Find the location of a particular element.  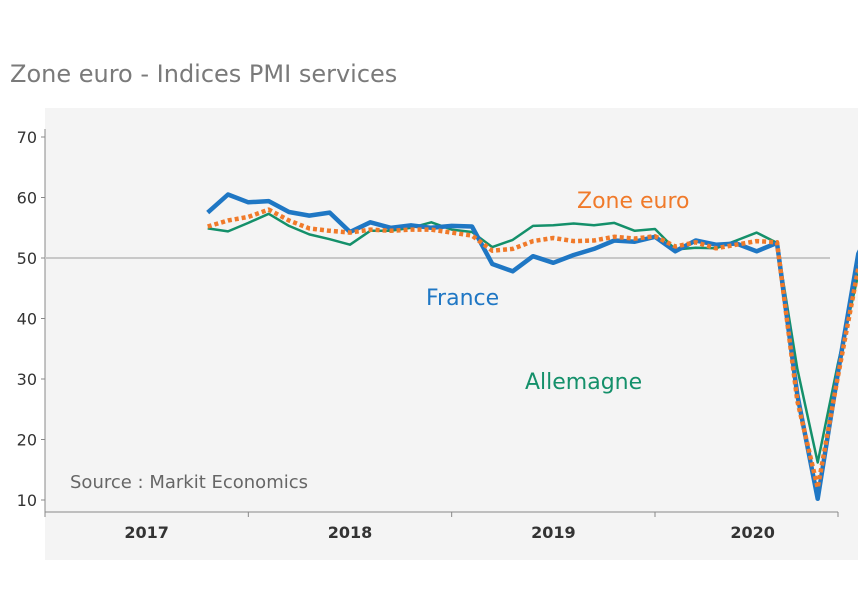

annotation-france: France is located at coordinates (462, 298).